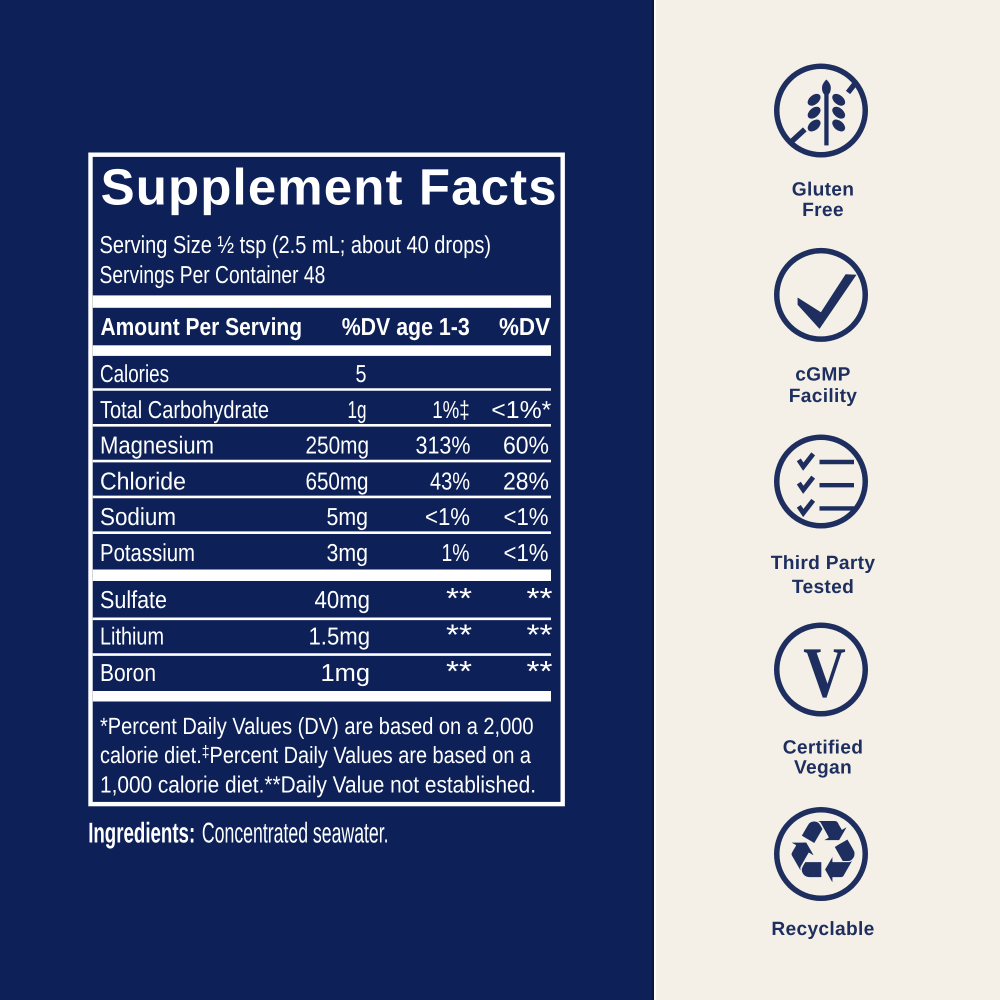 Image resolution: width=1000 pixels, height=1000 pixels. What do you see at coordinates (406, 327) in the screenshot?
I see `svg-text: %DV age 1-3` at bounding box center [406, 327].